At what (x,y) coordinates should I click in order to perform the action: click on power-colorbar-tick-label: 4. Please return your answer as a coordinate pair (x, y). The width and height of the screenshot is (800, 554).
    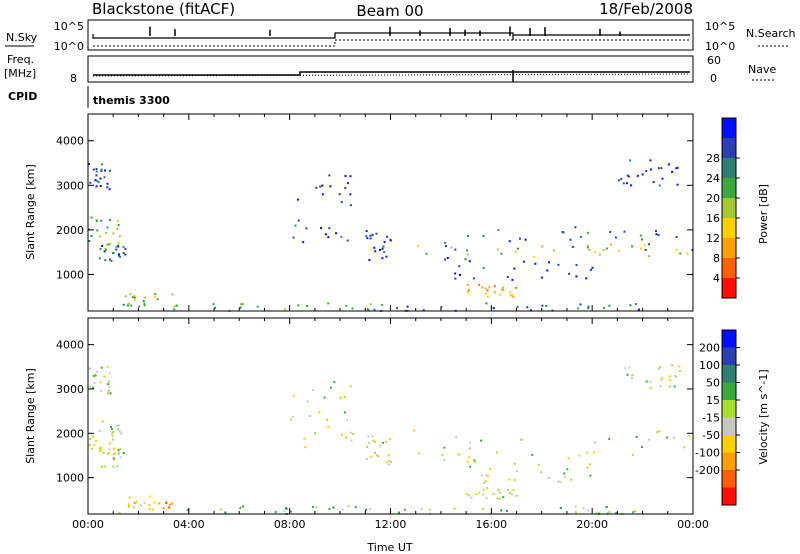
    Looking at the image, I should click on (716, 278).